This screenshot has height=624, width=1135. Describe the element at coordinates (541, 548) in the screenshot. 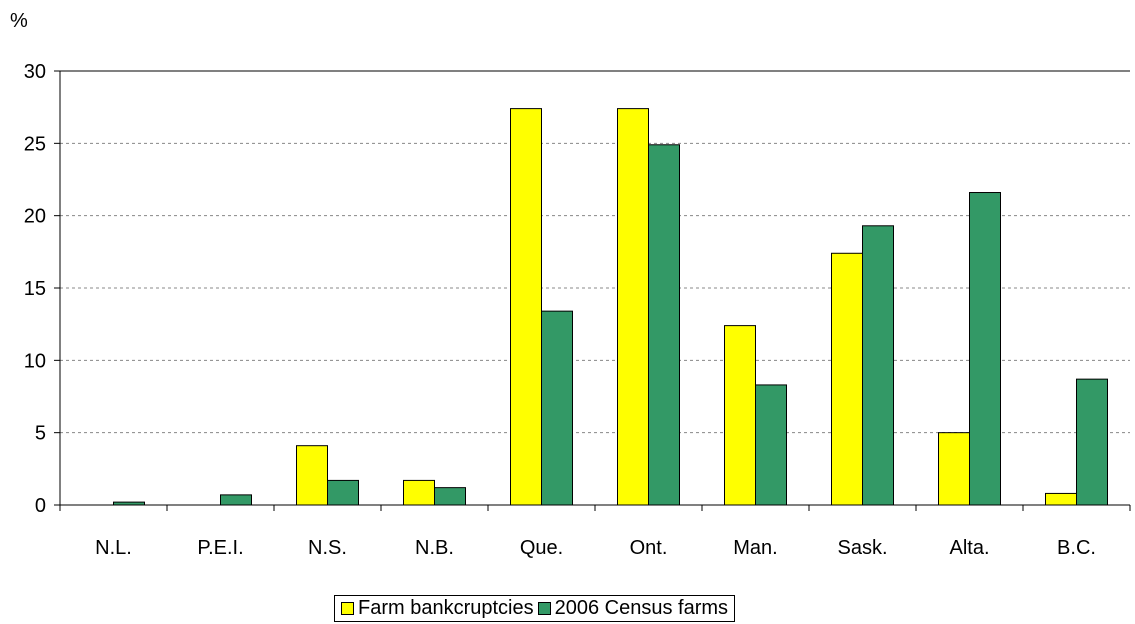

I see `x-tick-label: Que.` at that location.